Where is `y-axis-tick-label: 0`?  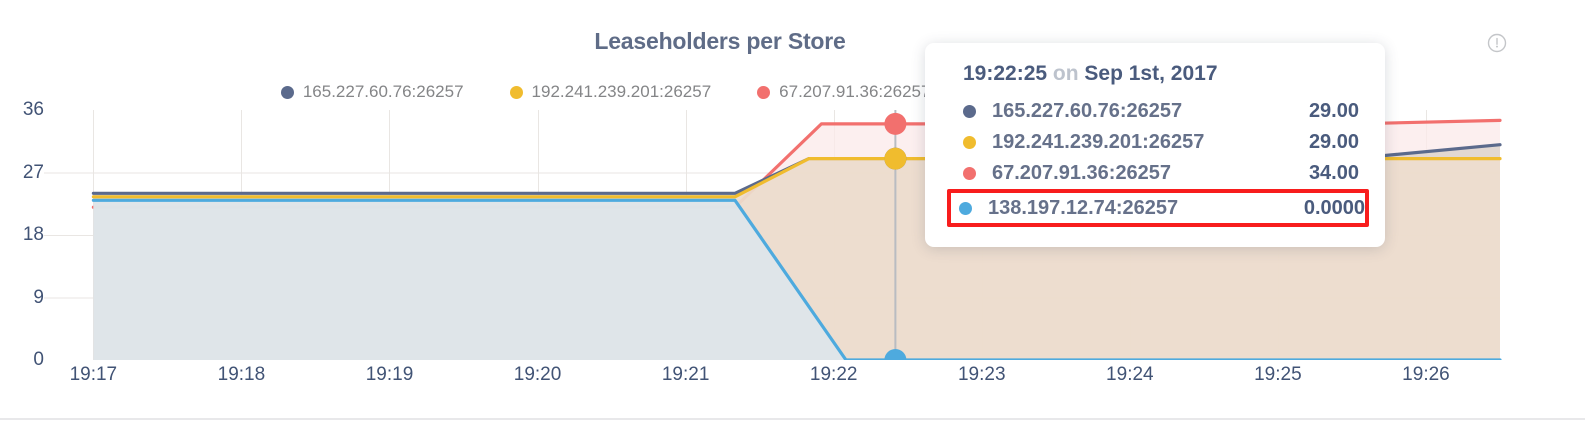 y-axis-tick-label: 0 is located at coordinates (38, 359).